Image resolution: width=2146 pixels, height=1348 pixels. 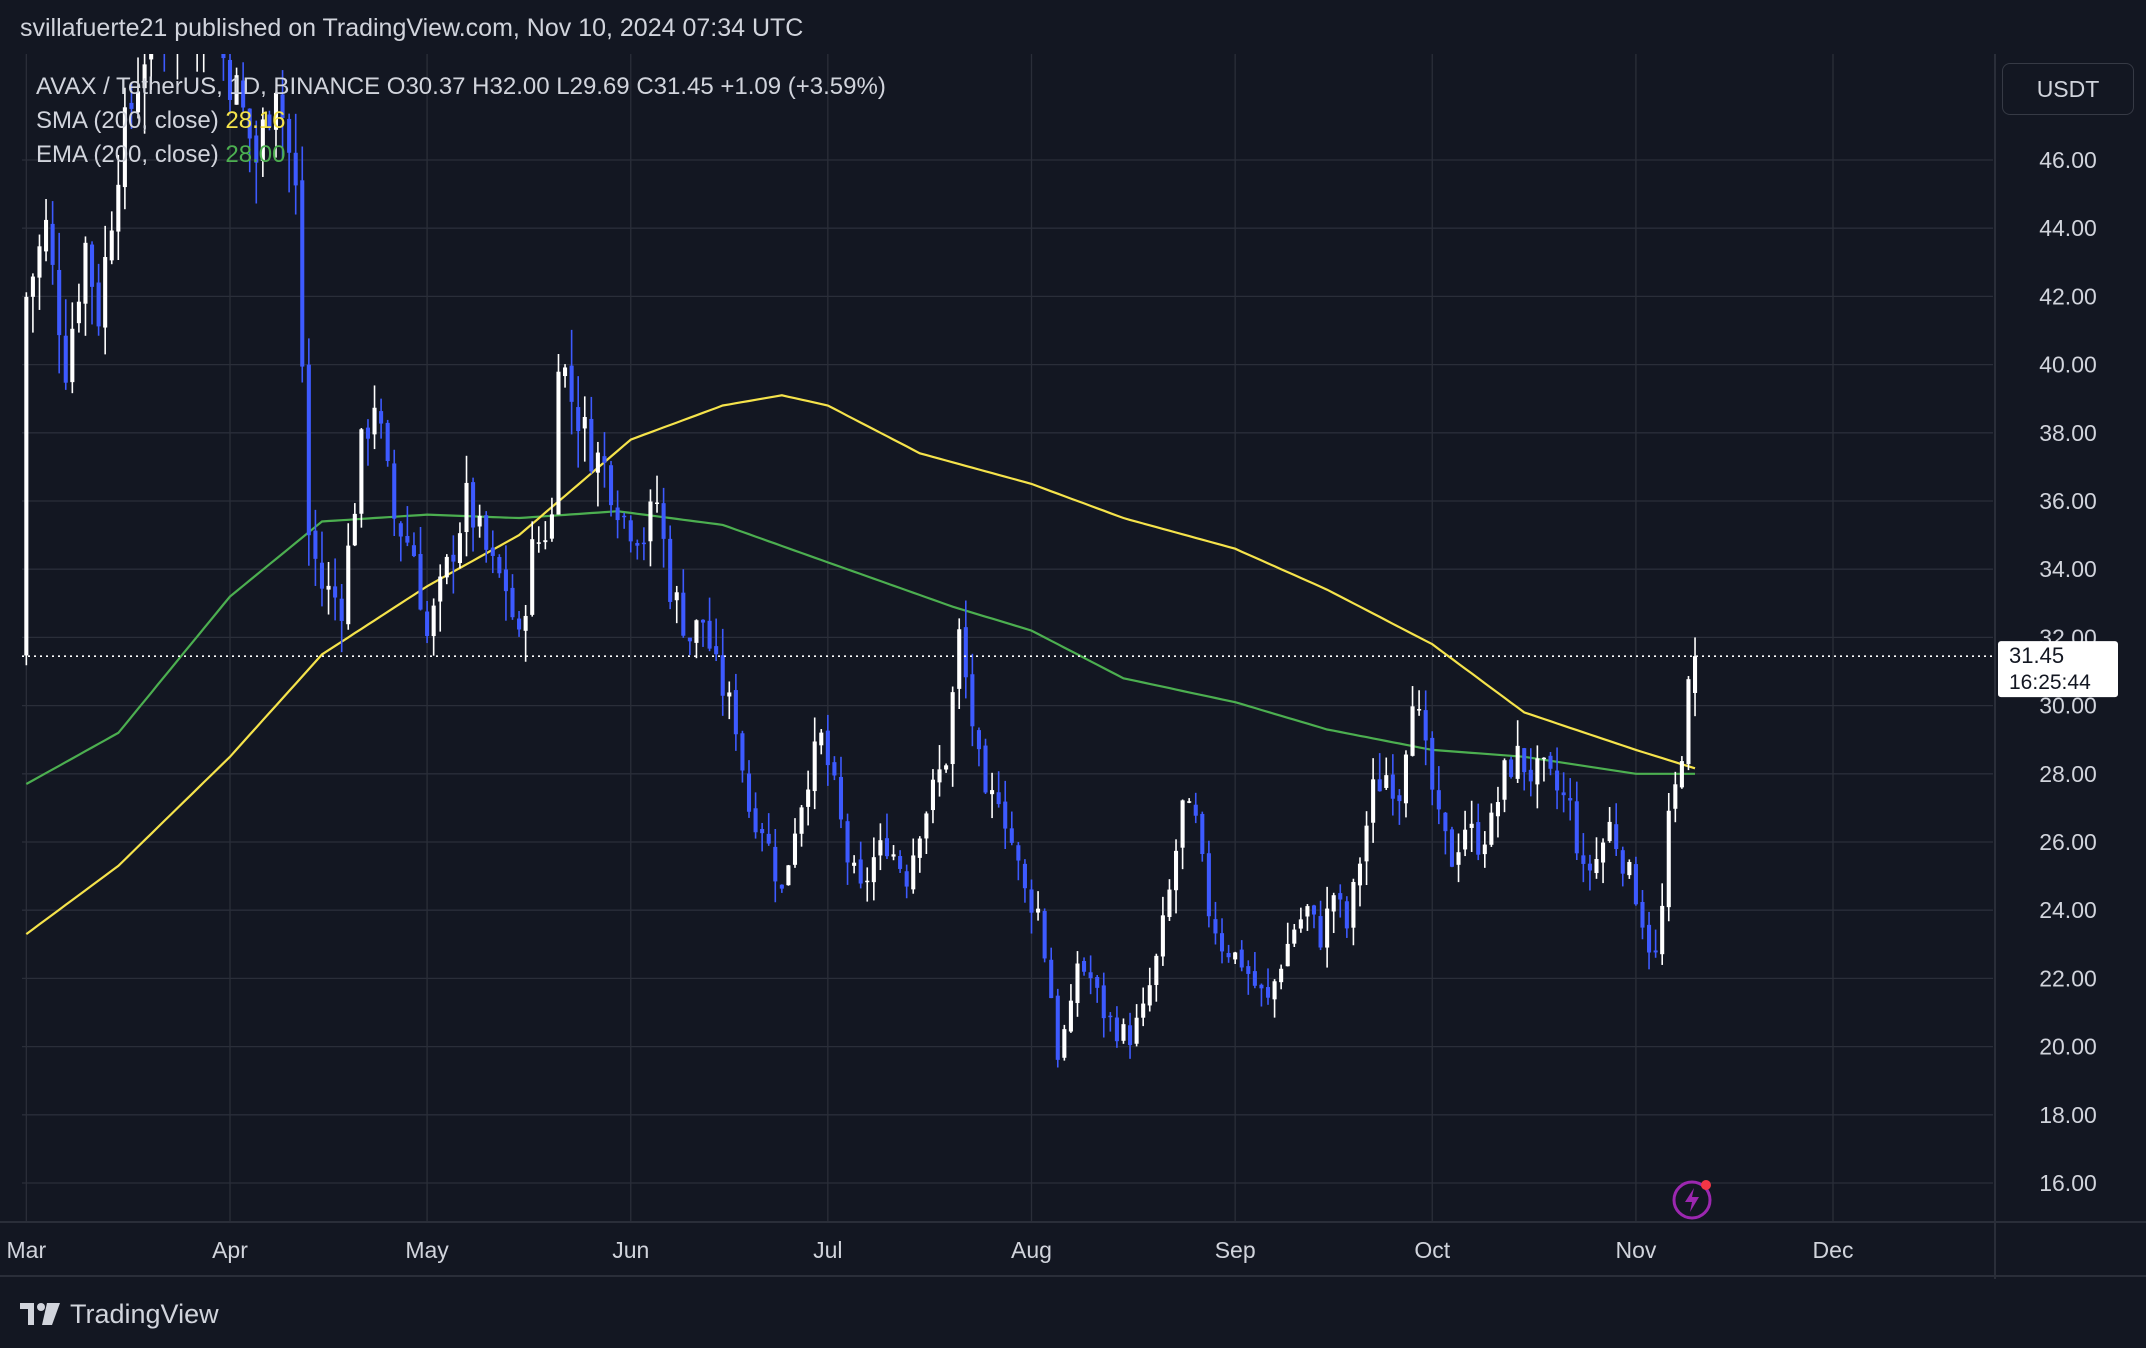 I want to click on lightning-alert-icon, so click(x=1693, y=1199).